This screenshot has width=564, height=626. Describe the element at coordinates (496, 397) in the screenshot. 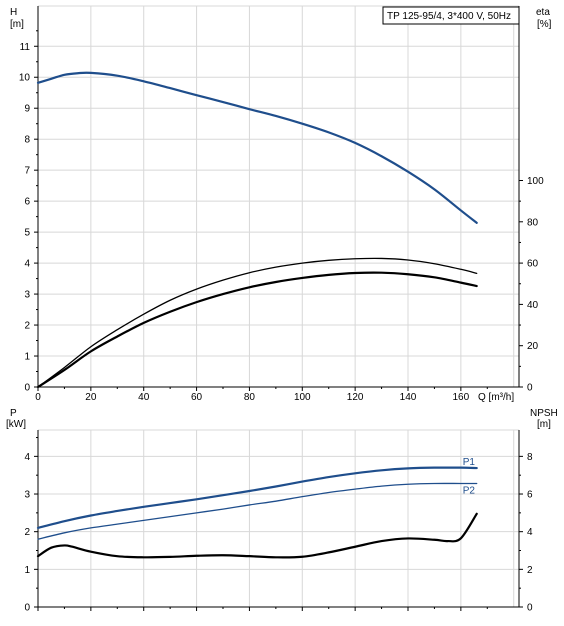

I see `x-axis-label: Q [m³/h]` at that location.